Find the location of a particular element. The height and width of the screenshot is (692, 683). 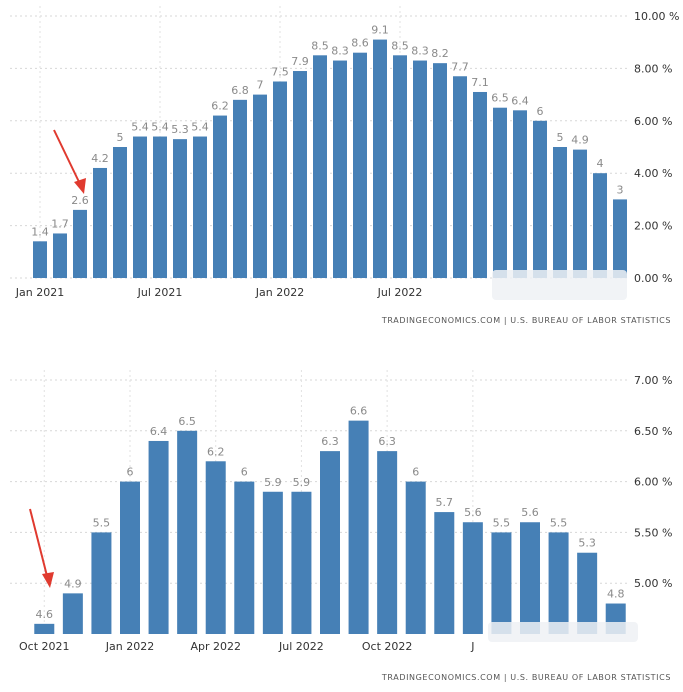

x-tick-labels: Jan 2021 Jul 2021 Jan 2022 Jul 2022 is located at coordinates (219, 292).